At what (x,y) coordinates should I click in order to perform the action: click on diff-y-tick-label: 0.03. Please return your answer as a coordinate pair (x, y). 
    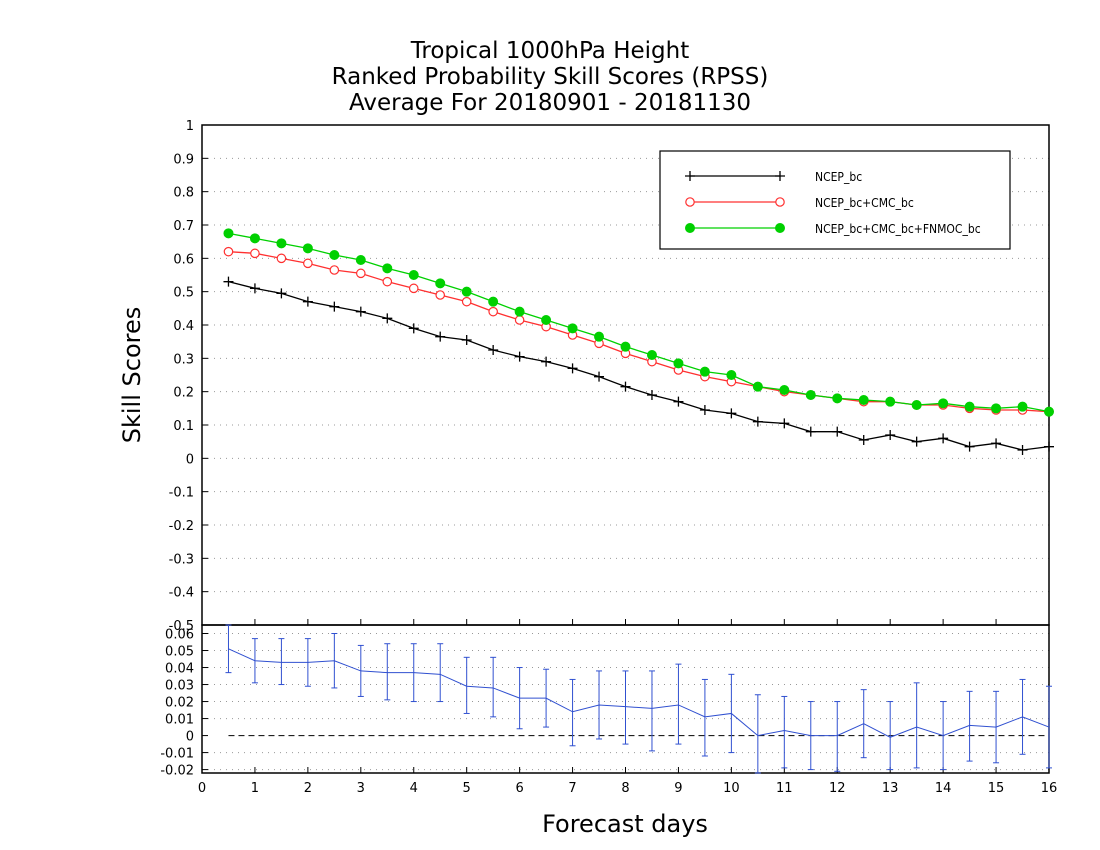
    Looking at the image, I should click on (179, 686).